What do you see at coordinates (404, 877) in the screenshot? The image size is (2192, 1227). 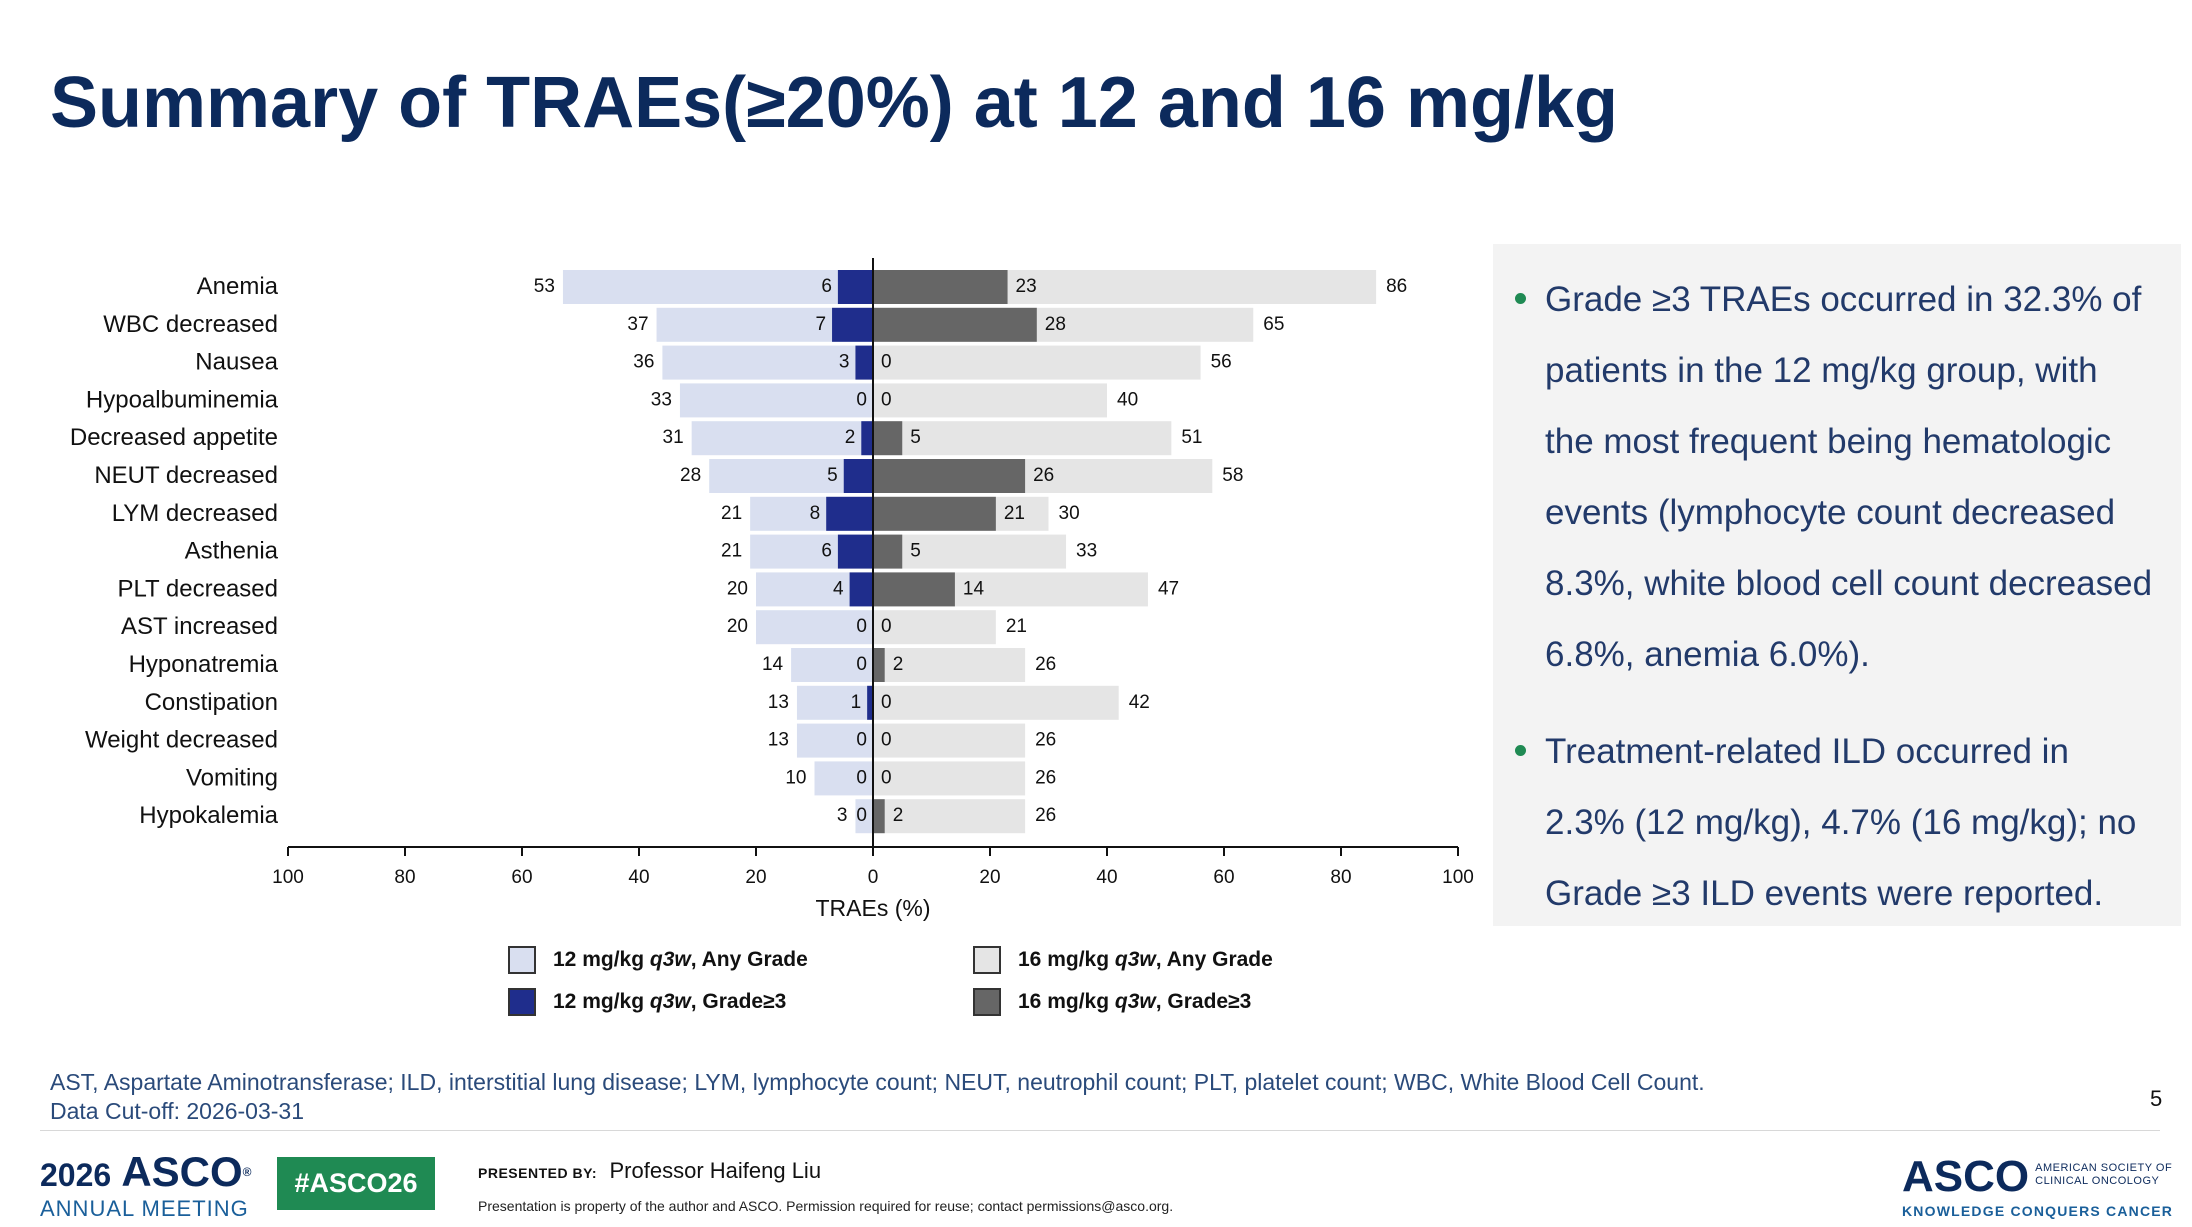 I see `x-tick-label: 80` at bounding box center [404, 877].